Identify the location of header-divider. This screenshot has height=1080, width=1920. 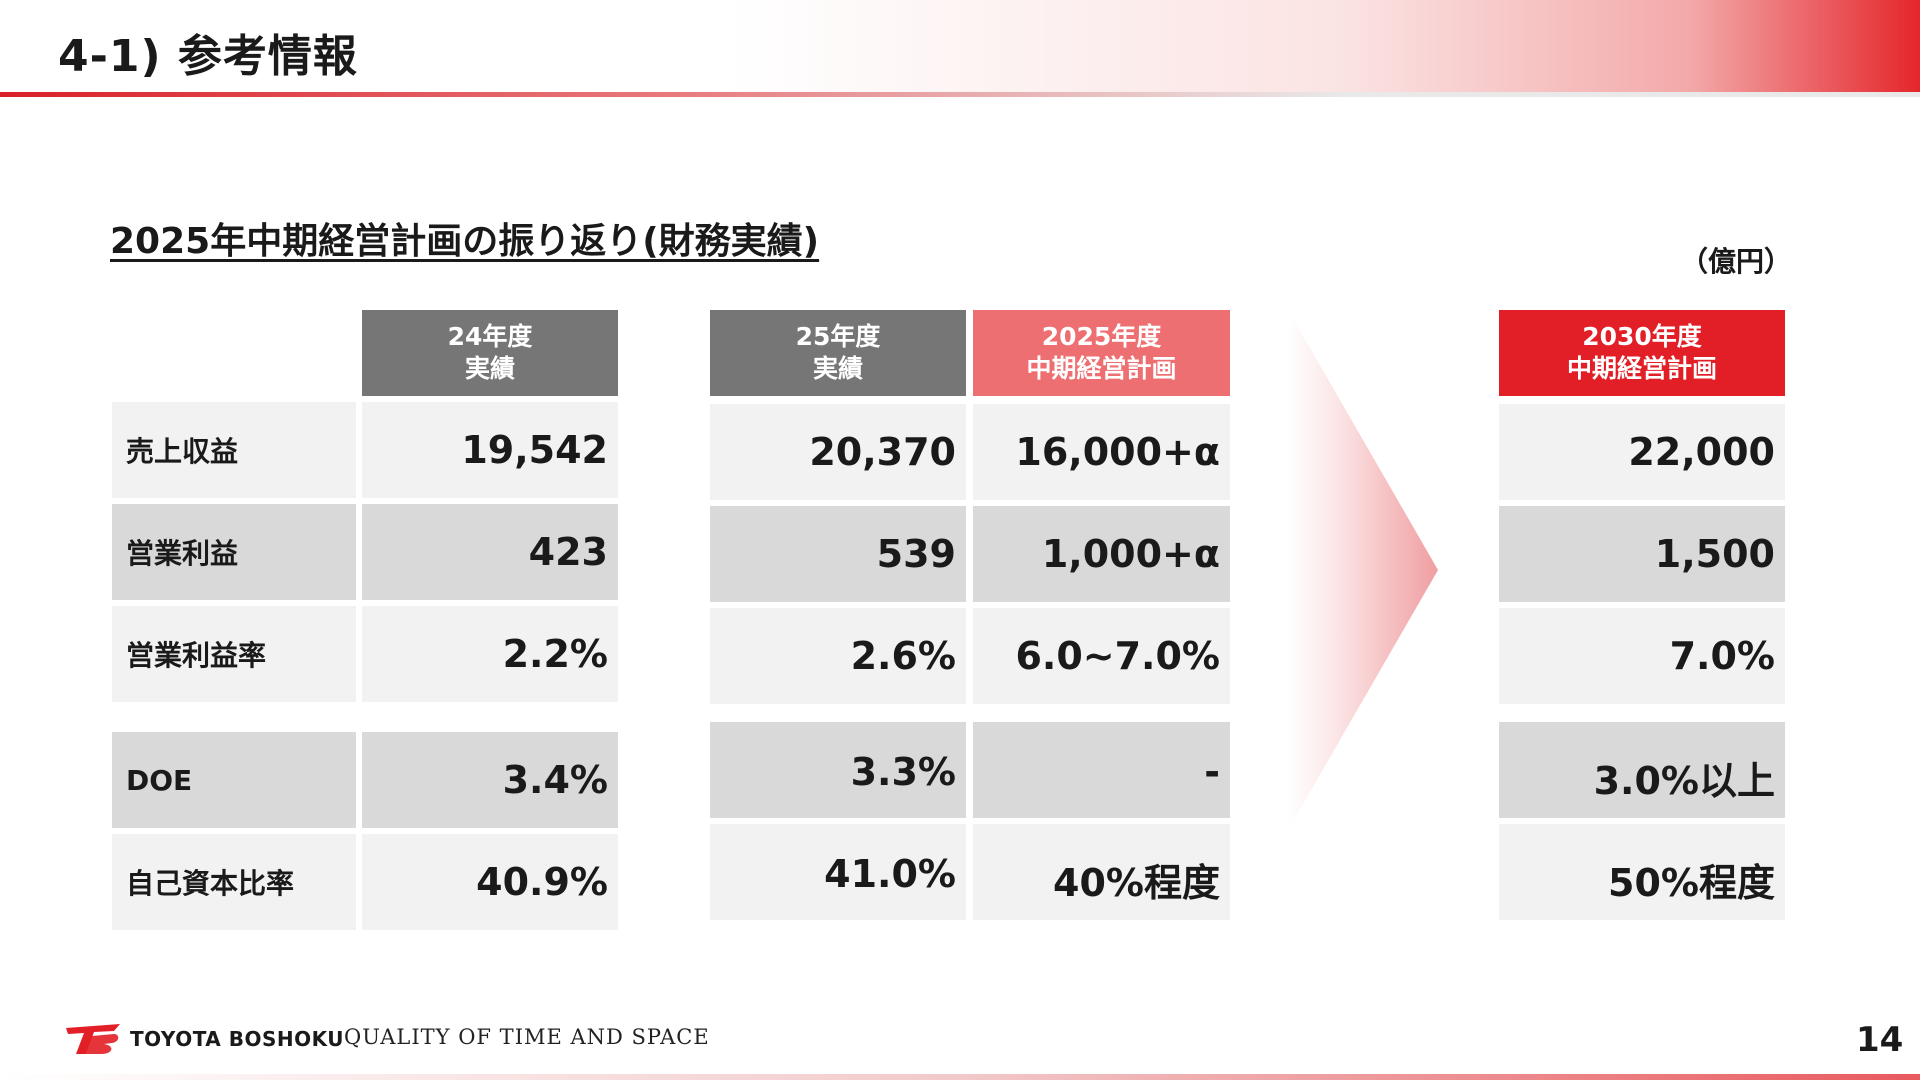
(960, 94).